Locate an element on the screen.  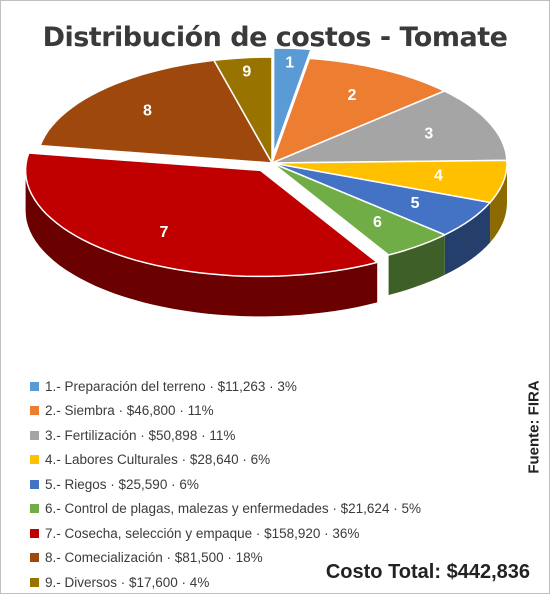
slice-label-6: 6 is located at coordinates (377, 222).